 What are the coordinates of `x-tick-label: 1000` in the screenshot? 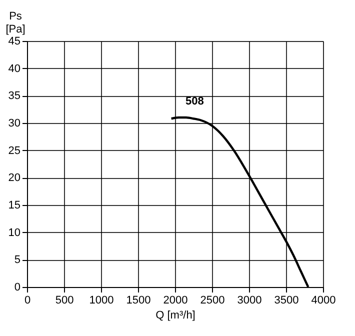 It's located at (101, 300).